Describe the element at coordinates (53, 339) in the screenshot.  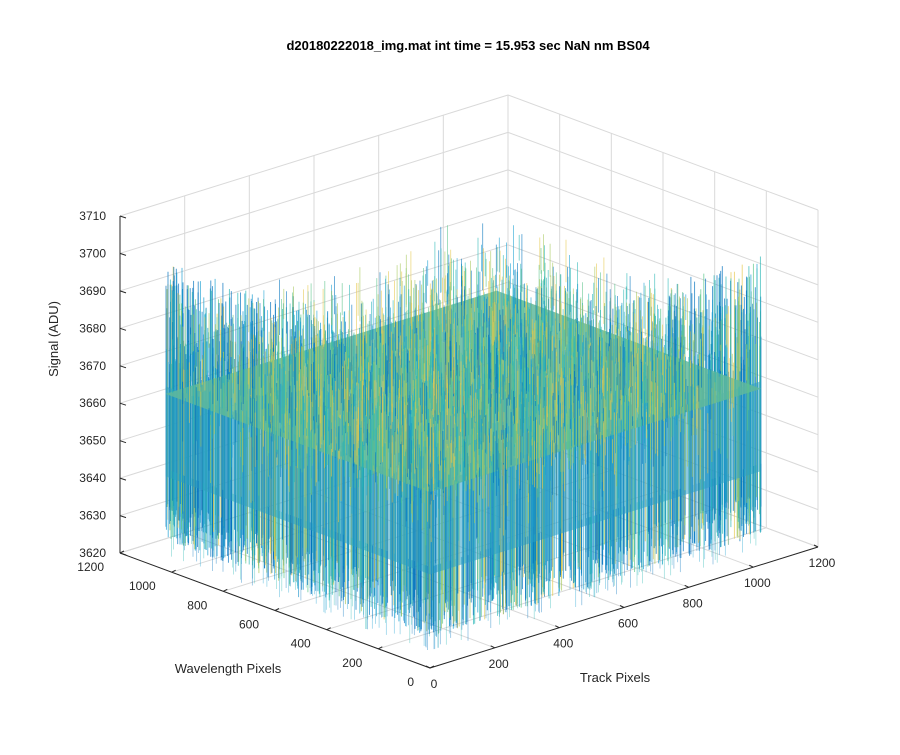
I see `z-axis-title: Signal (ADU)` at that location.